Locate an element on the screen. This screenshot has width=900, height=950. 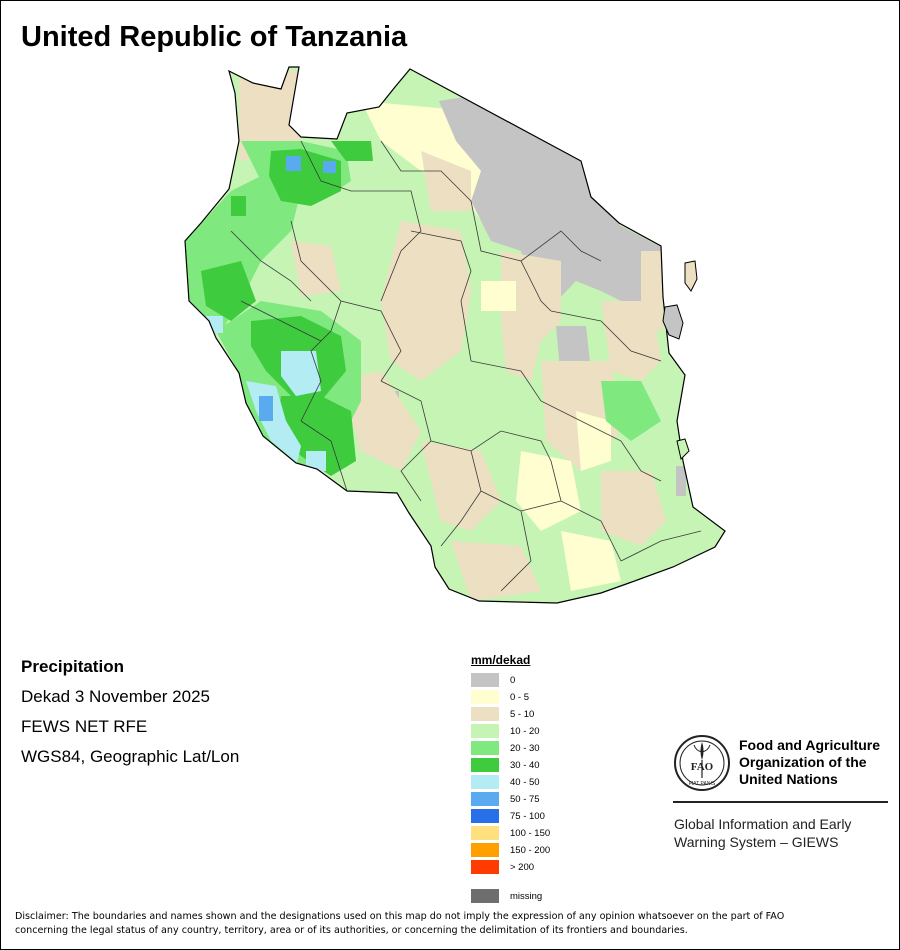
fao-name-line-3: United Nations is located at coordinates (788, 779).